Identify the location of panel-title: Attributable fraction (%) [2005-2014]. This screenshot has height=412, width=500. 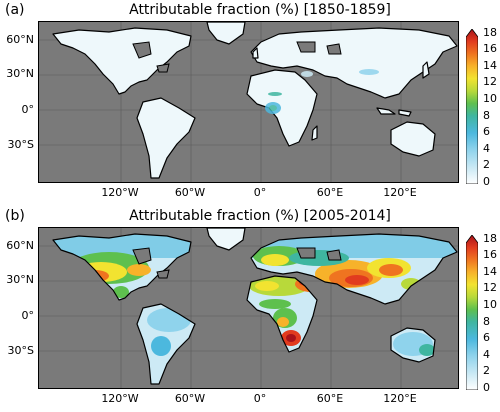
(260, 216).